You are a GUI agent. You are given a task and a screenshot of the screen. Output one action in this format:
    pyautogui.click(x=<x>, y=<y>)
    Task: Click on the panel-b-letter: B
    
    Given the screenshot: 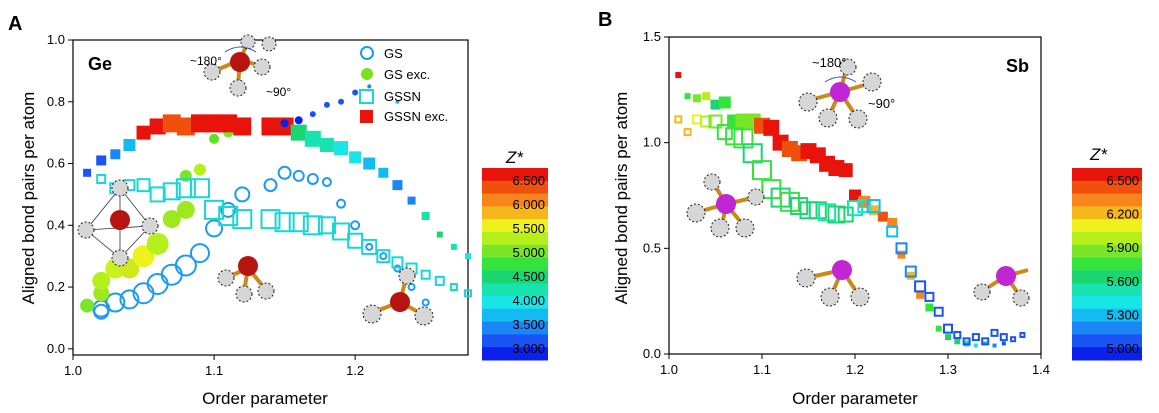 What is the action you would take?
    pyautogui.click(x=605, y=20)
    